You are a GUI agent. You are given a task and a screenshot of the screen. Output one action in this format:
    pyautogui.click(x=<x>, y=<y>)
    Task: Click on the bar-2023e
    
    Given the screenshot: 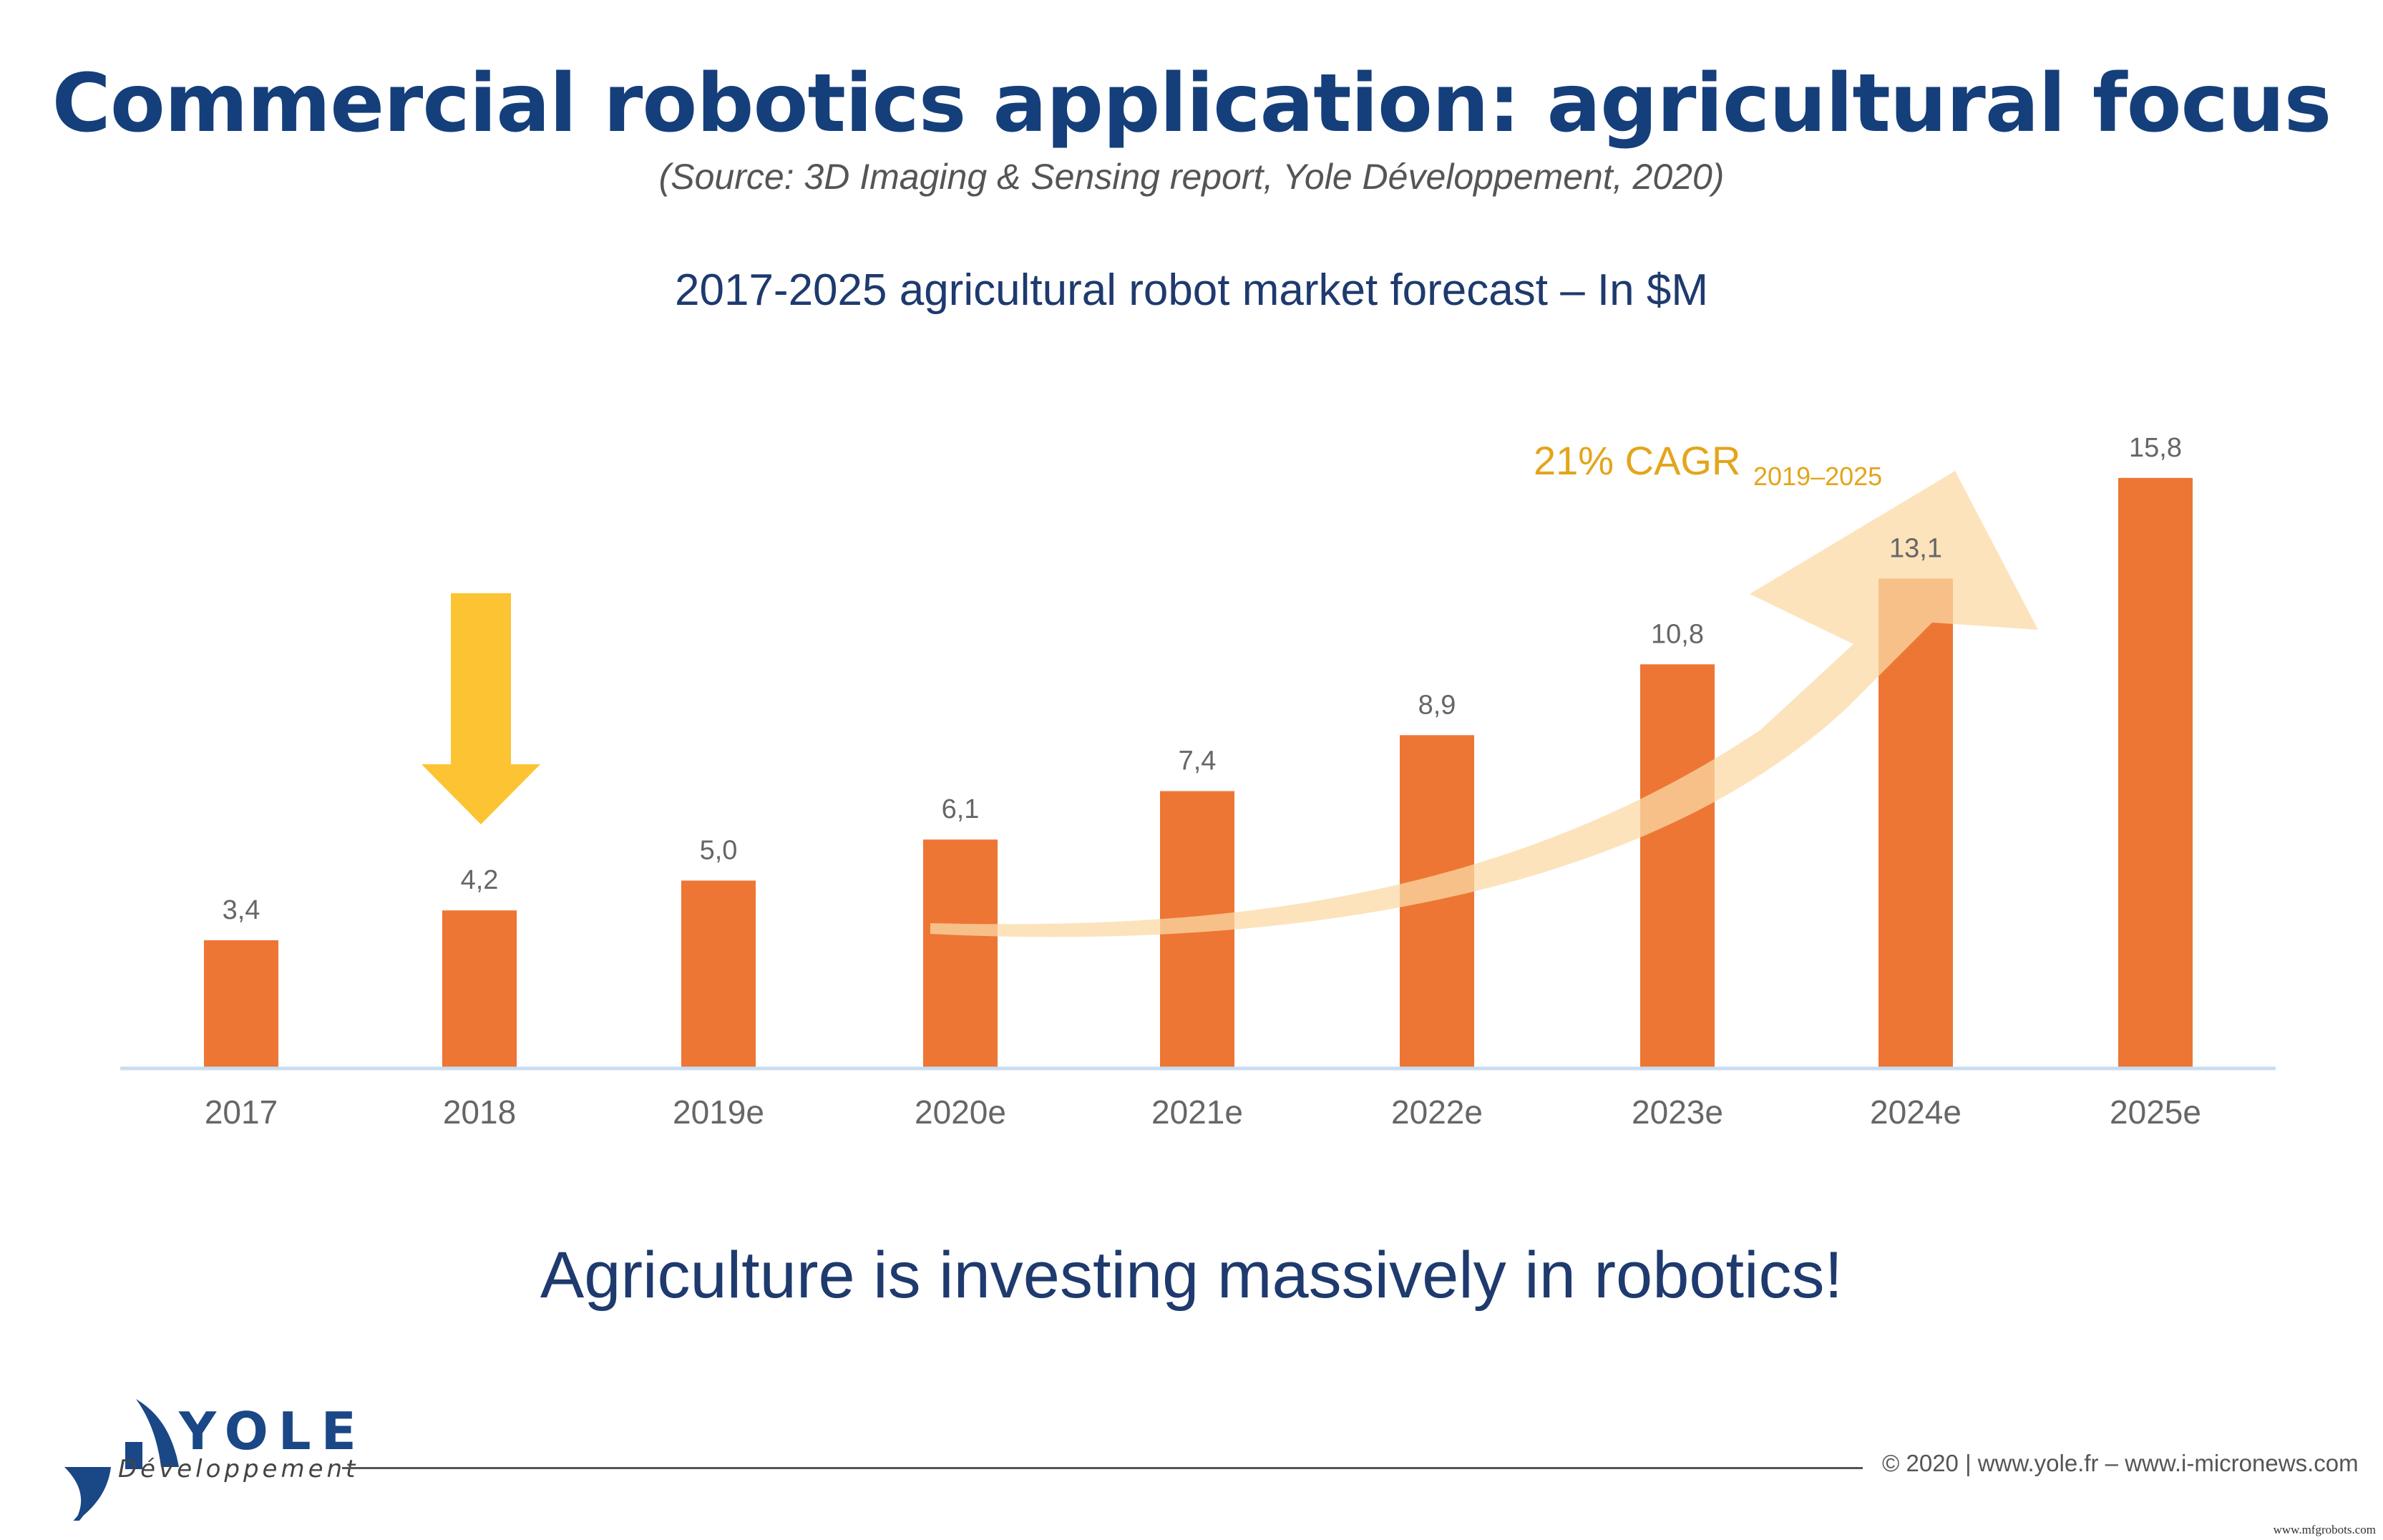 What is the action you would take?
    pyautogui.click(x=1677, y=865)
    